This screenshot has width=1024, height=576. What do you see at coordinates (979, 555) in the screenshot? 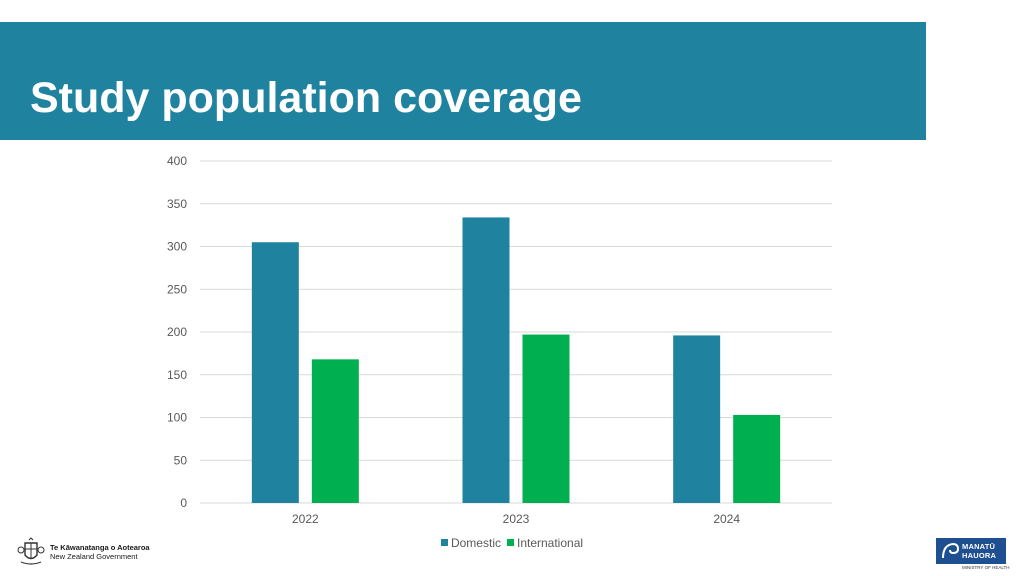
I see `right-logo-line2: HAUORA` at bounding box center [979, 555].